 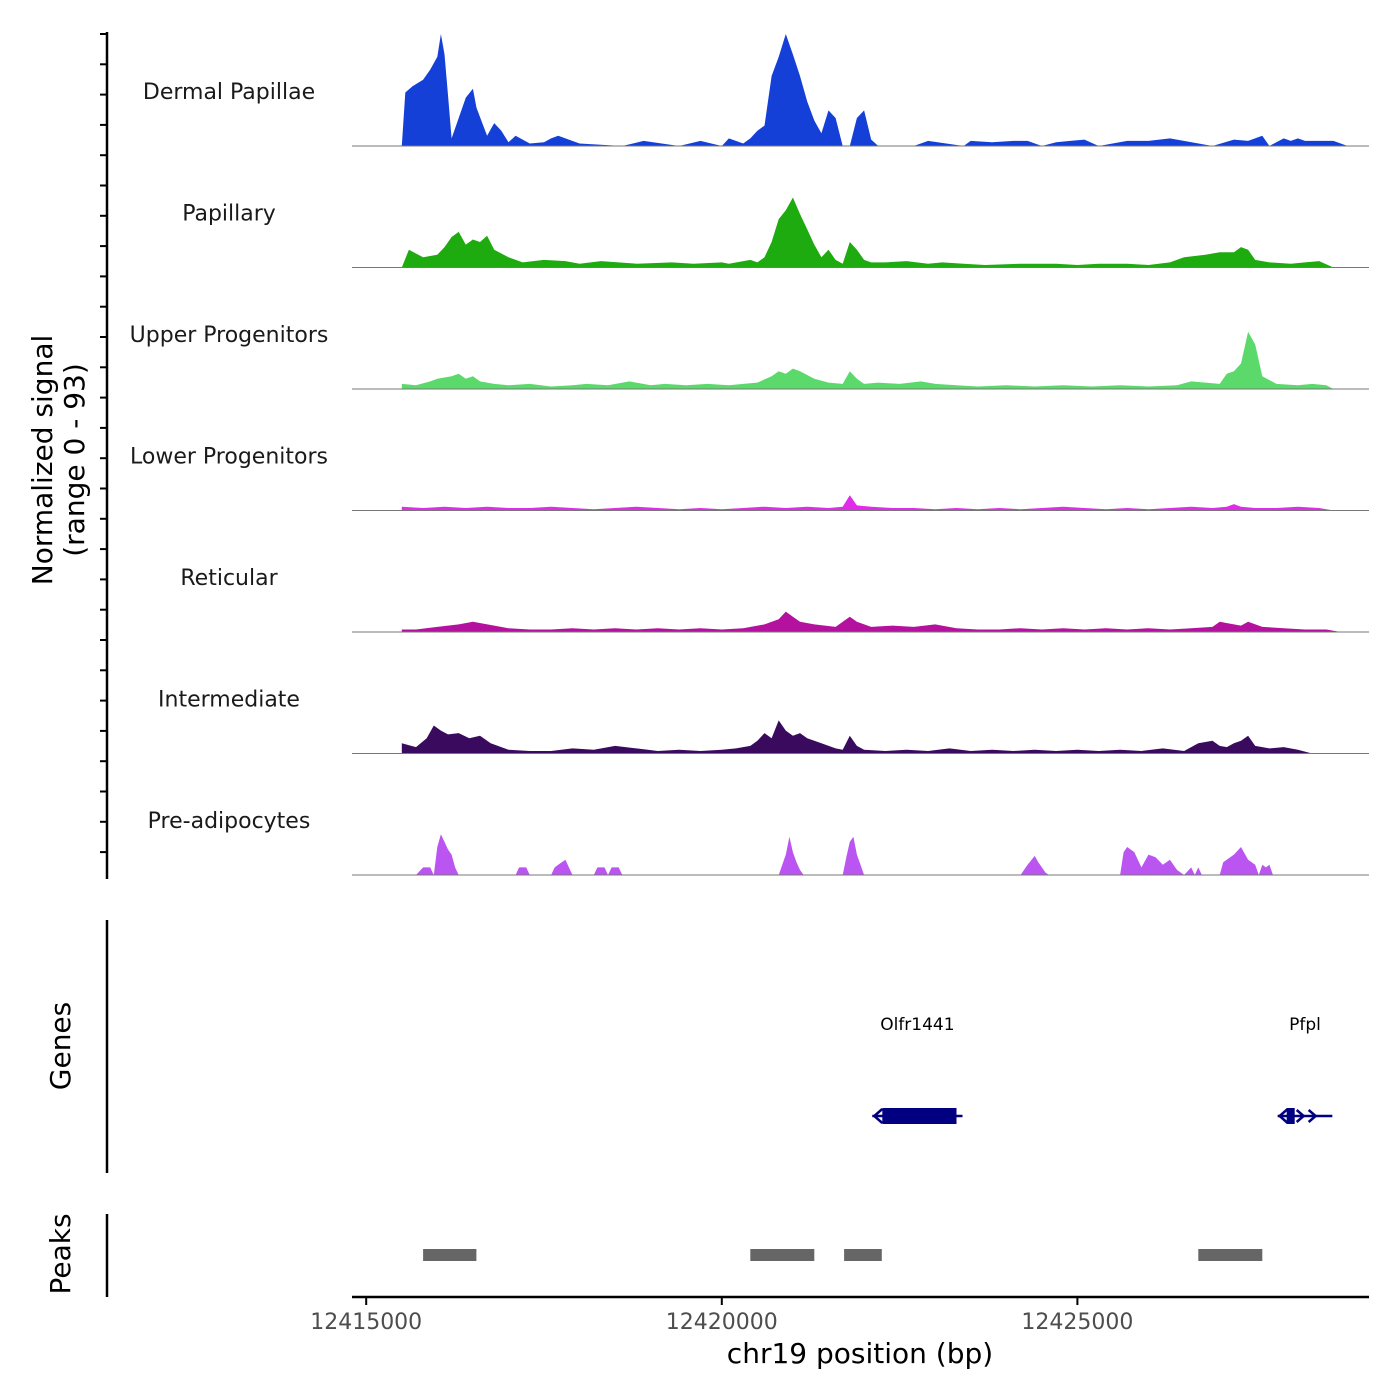 I want to click on coverage-area-upper-progenitors, so click(x=867, y=360).